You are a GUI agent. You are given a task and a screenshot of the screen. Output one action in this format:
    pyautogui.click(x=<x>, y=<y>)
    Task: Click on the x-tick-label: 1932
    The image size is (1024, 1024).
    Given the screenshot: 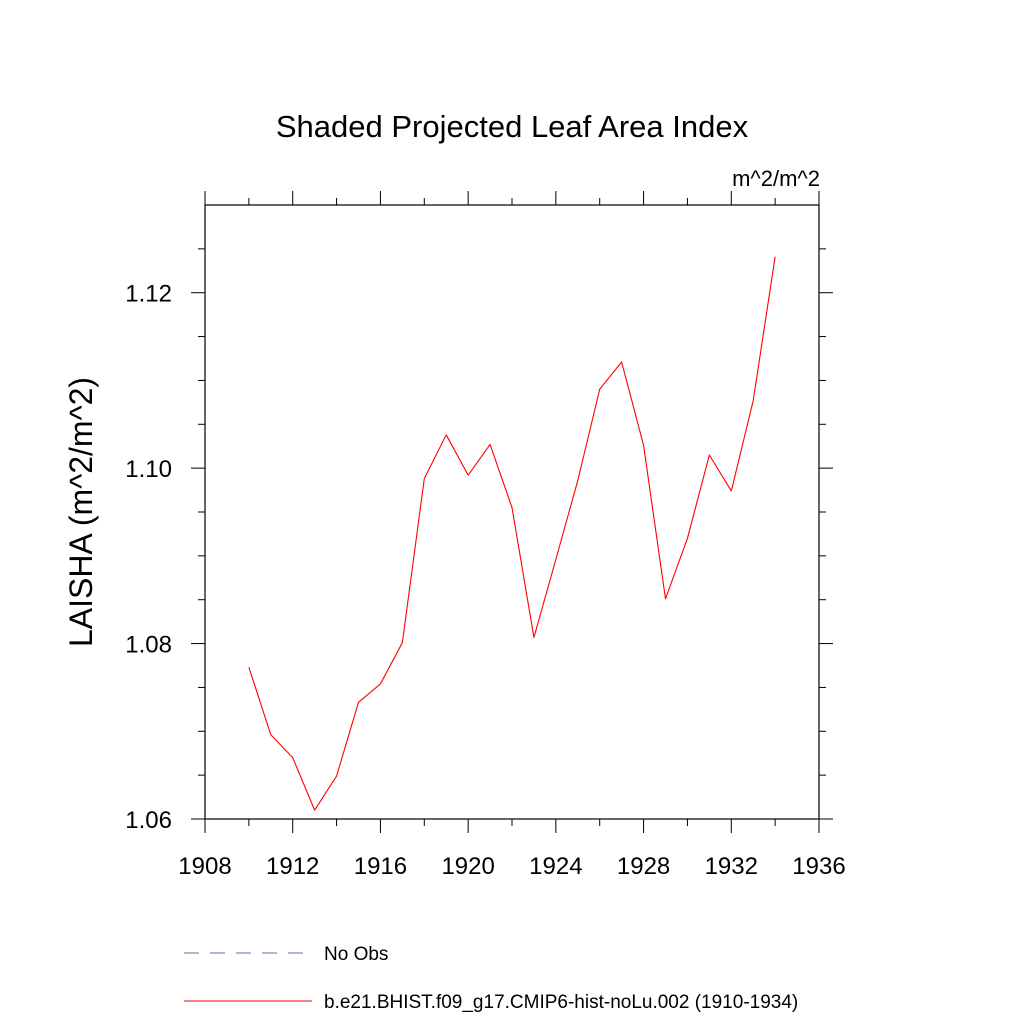 What is the action you would take?
    pyautogui.click(x=731, y=866)
    